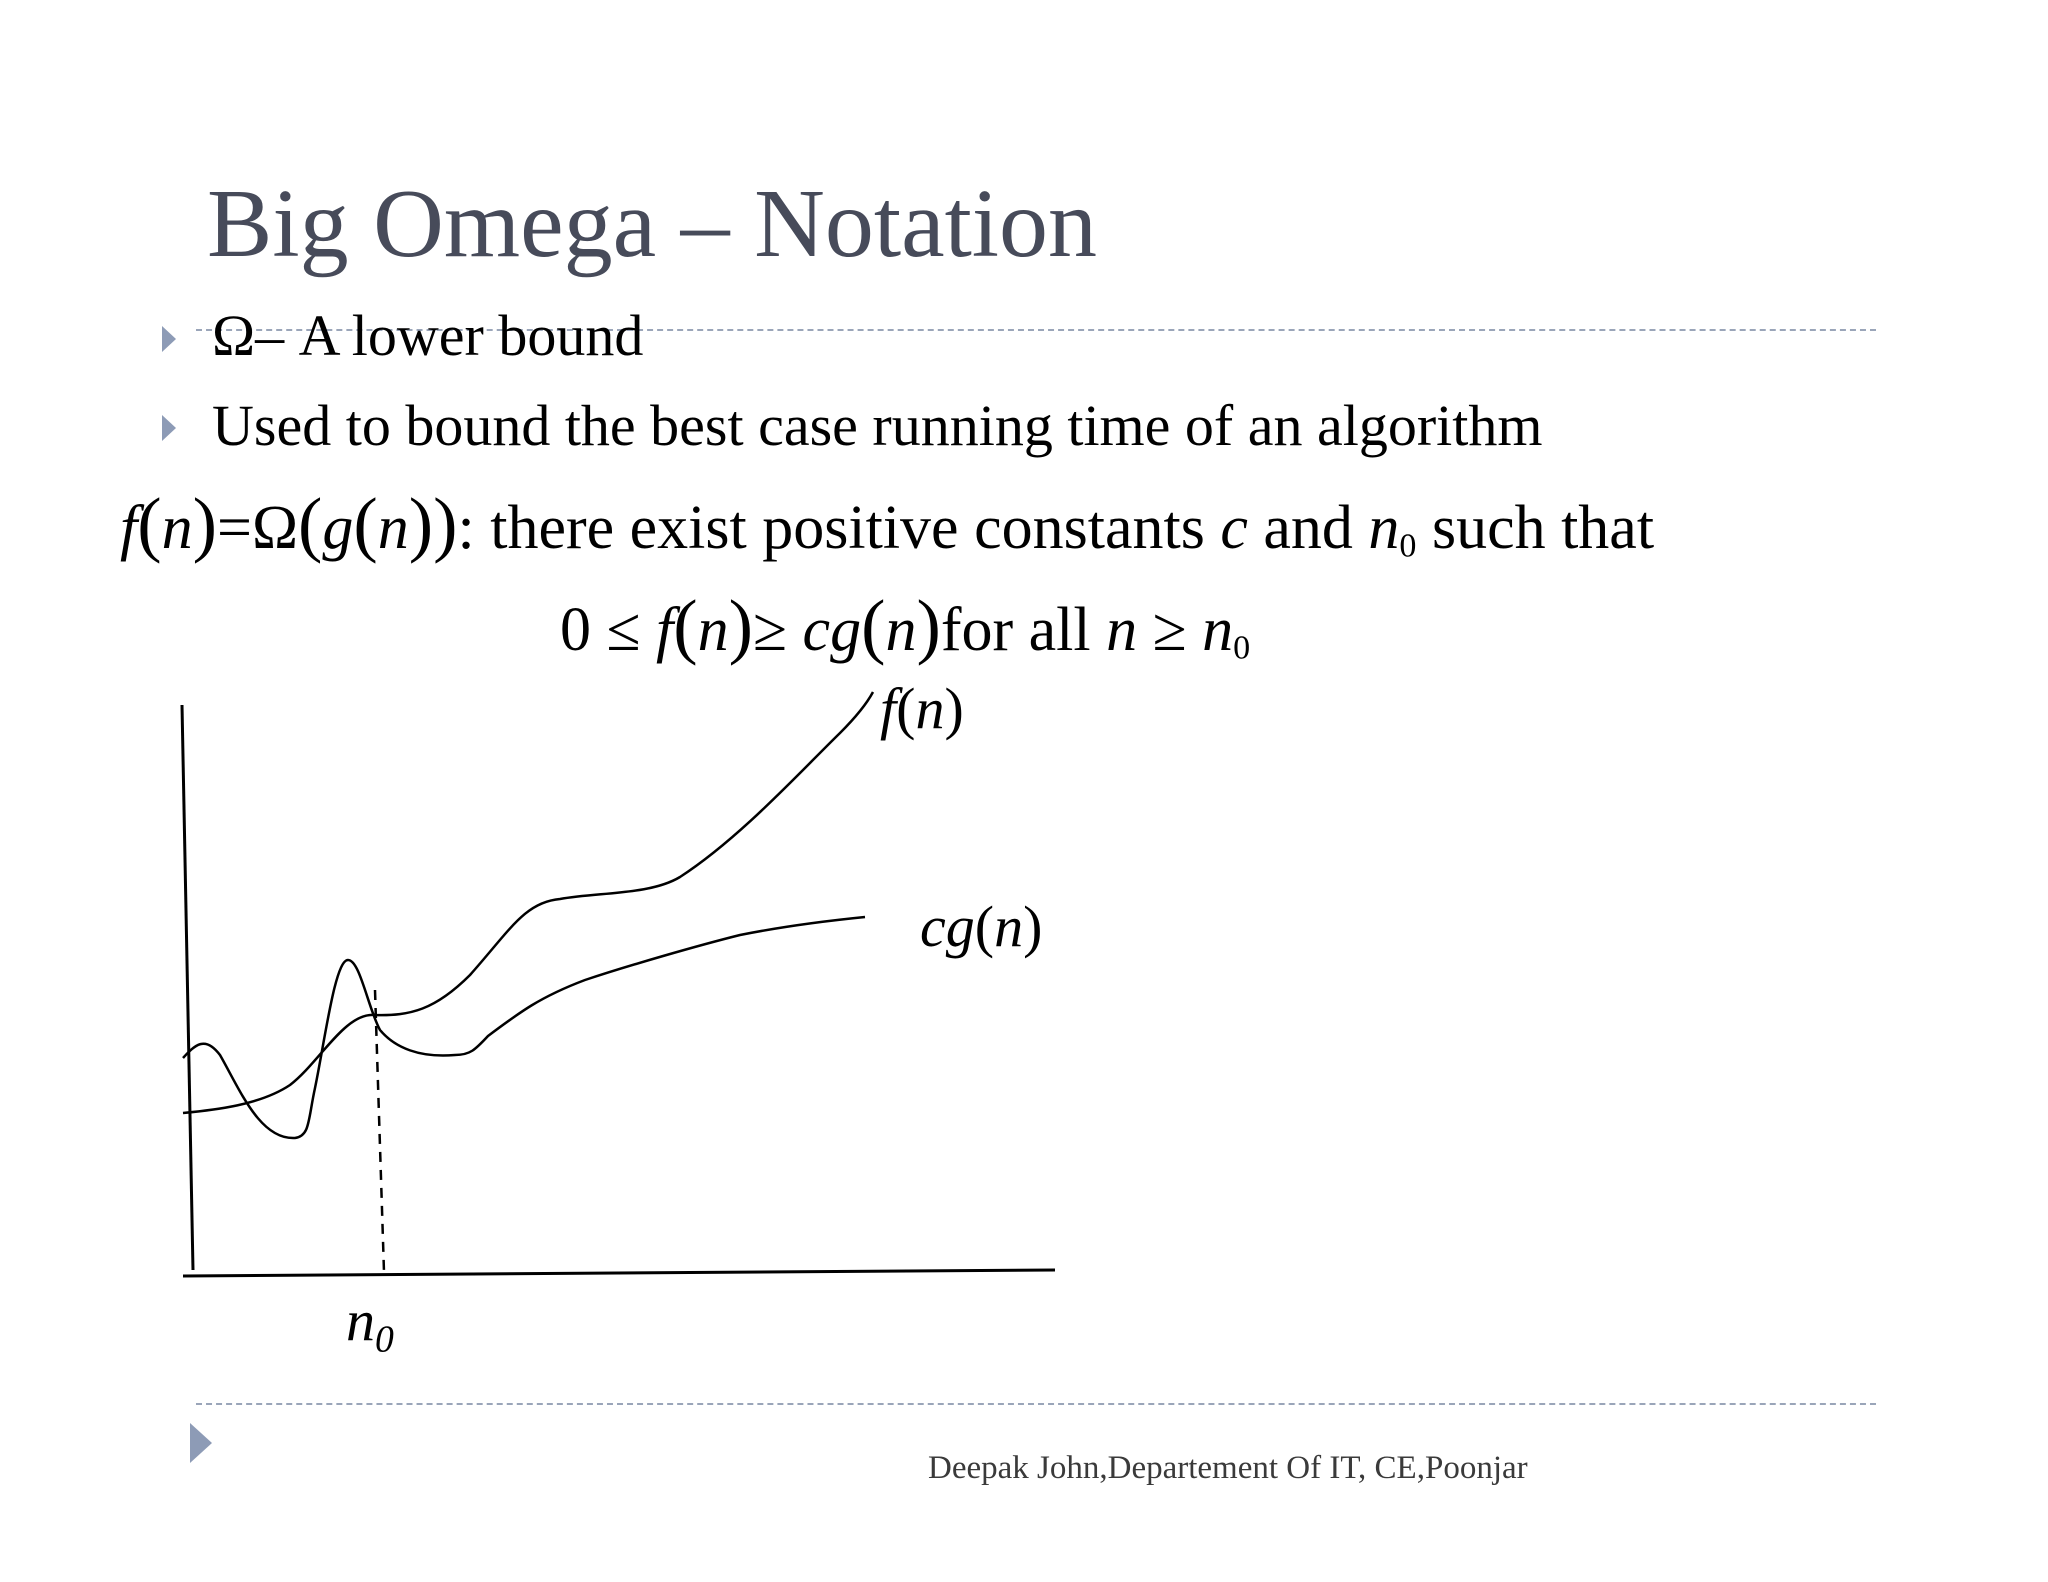 This screenshot has width=2048, height=1582. What do you see at coordinates (1535, 528) in the screenshot?
I see `def-text2: such that` at bounding box center [1535, 528].